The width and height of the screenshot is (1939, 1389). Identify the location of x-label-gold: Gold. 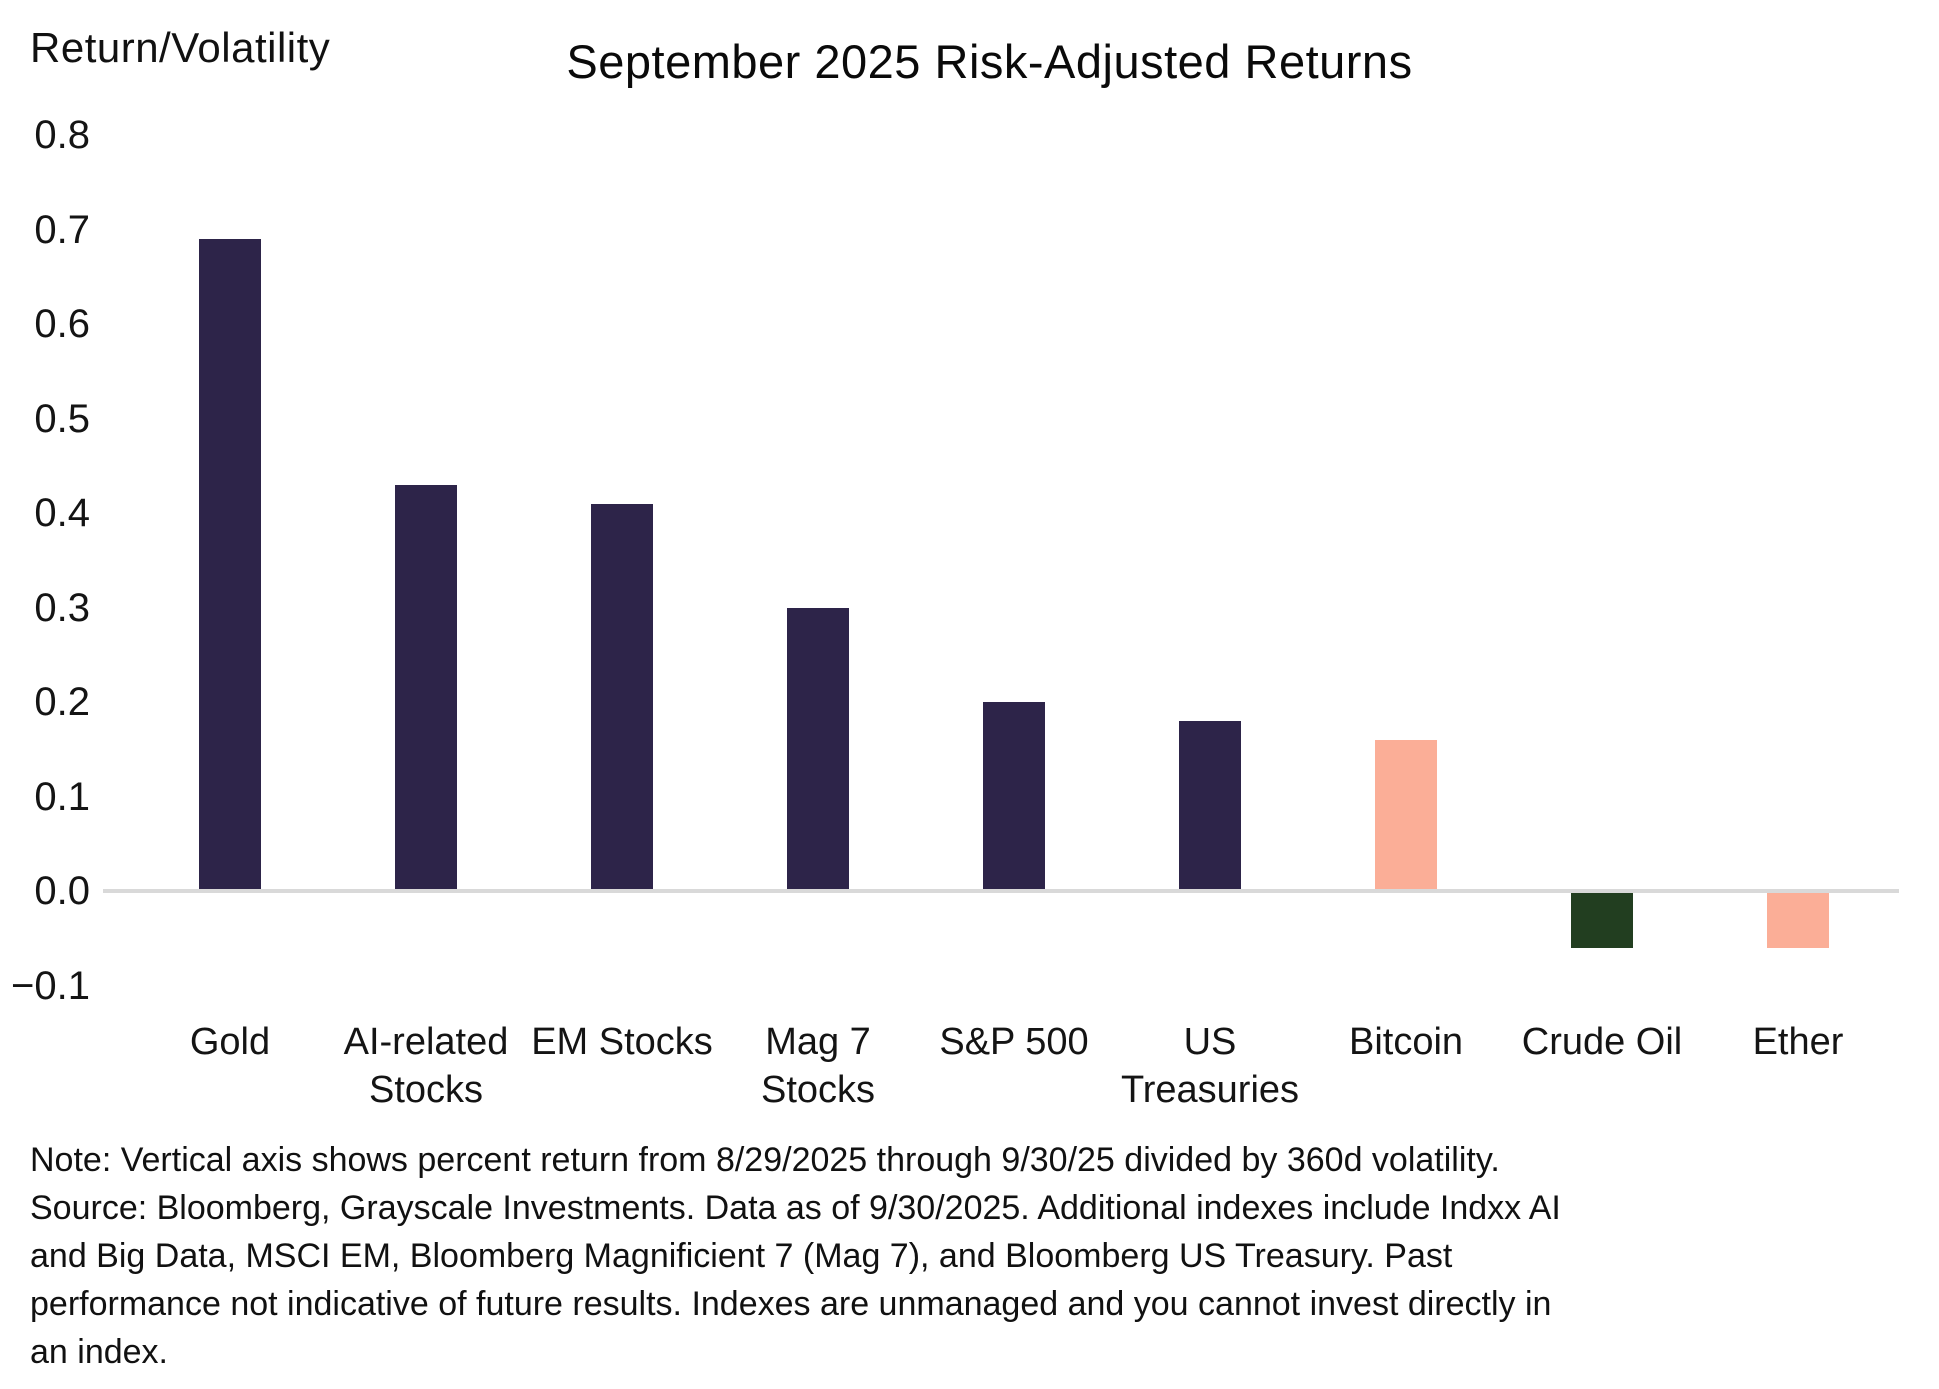
(230, 1042).